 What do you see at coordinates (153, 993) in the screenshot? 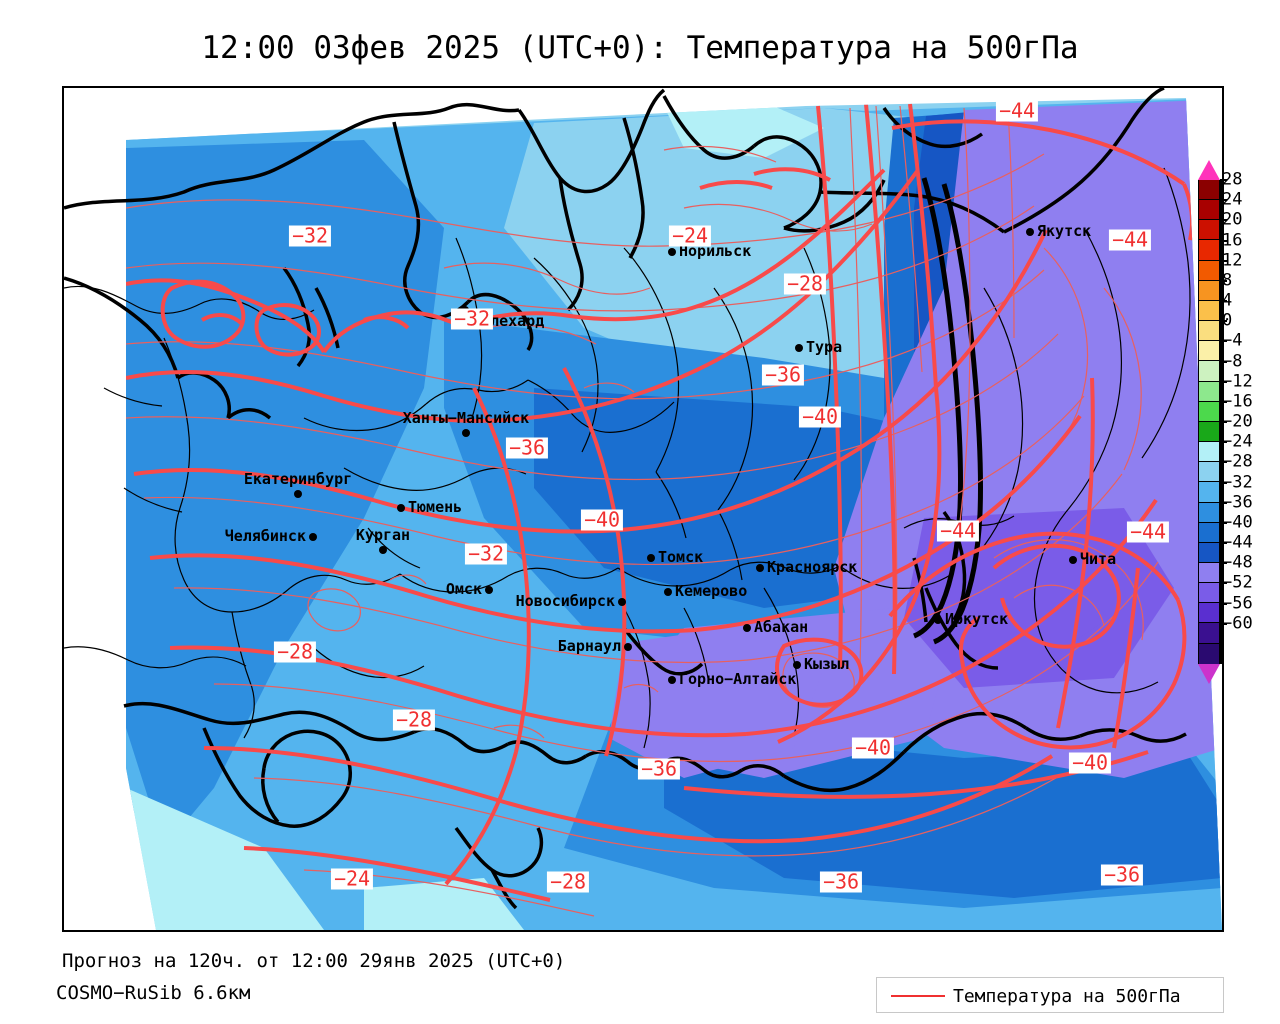
I see `model-name-line: COSMO−RuSib 6.6км` at bounding box center [153, 993].